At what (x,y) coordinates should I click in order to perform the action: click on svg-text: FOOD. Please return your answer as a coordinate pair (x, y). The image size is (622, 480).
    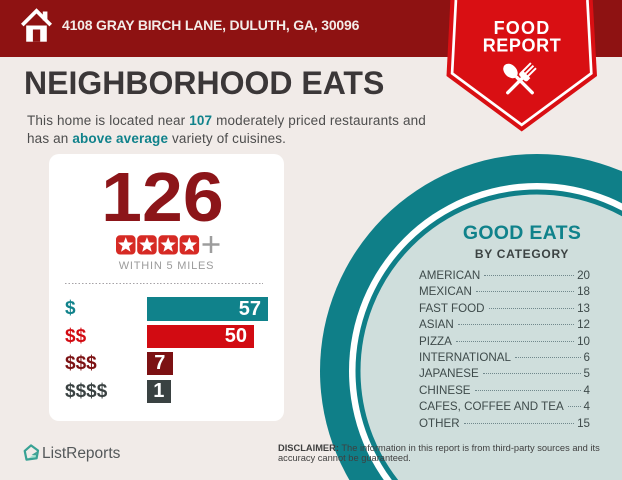
    Looking at the image, I should click on (522, 28).